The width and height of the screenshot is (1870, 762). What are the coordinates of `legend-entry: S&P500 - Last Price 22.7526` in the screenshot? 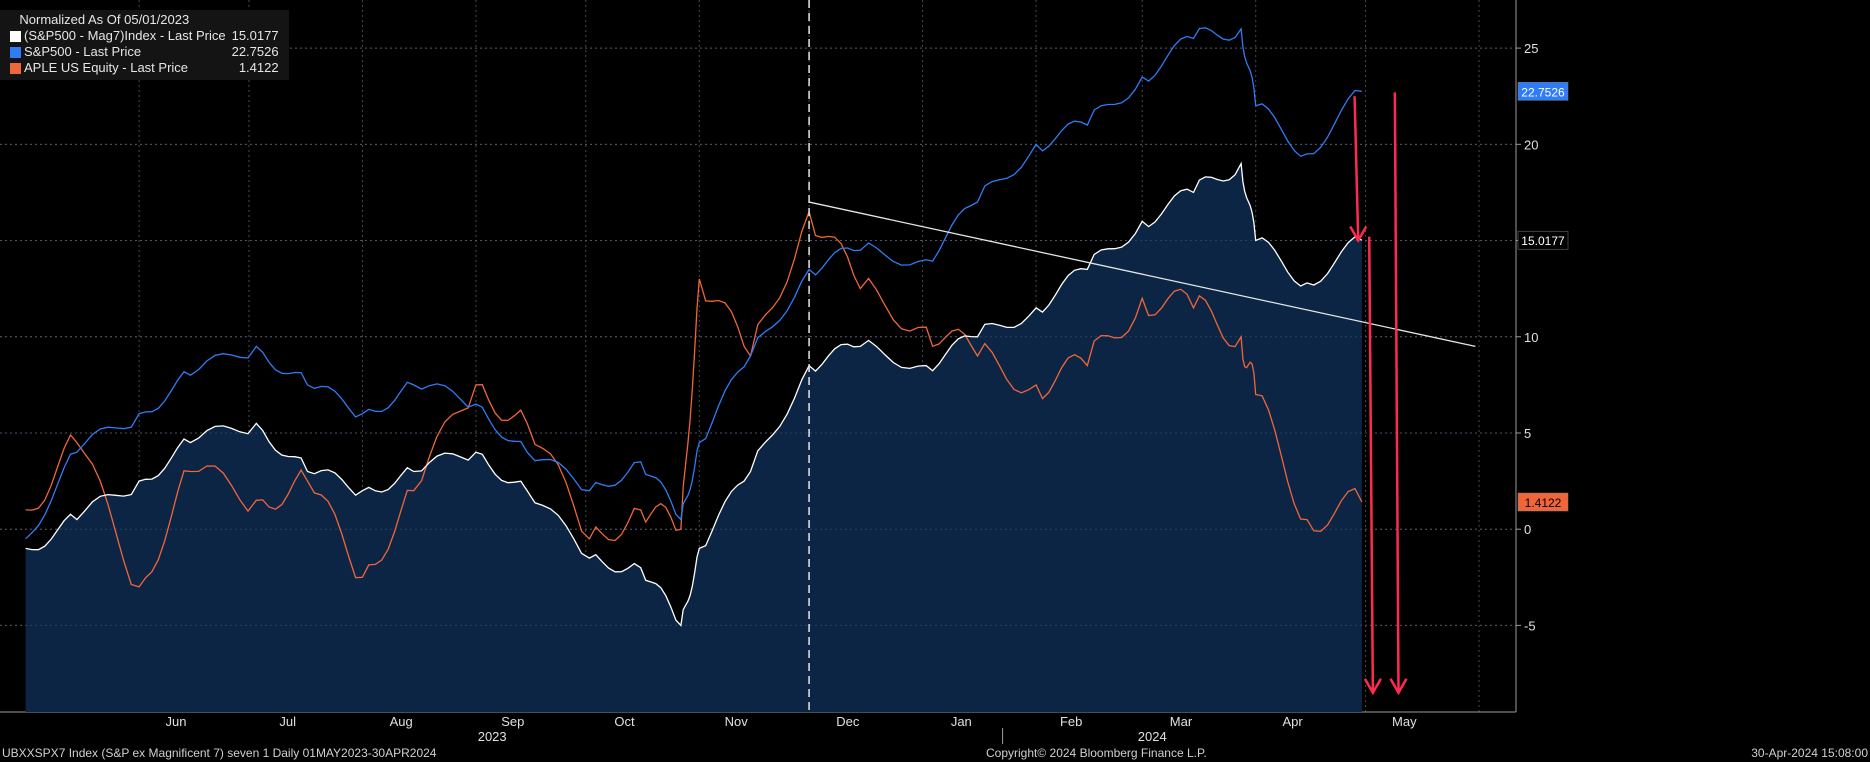 It's located at (144, 52).